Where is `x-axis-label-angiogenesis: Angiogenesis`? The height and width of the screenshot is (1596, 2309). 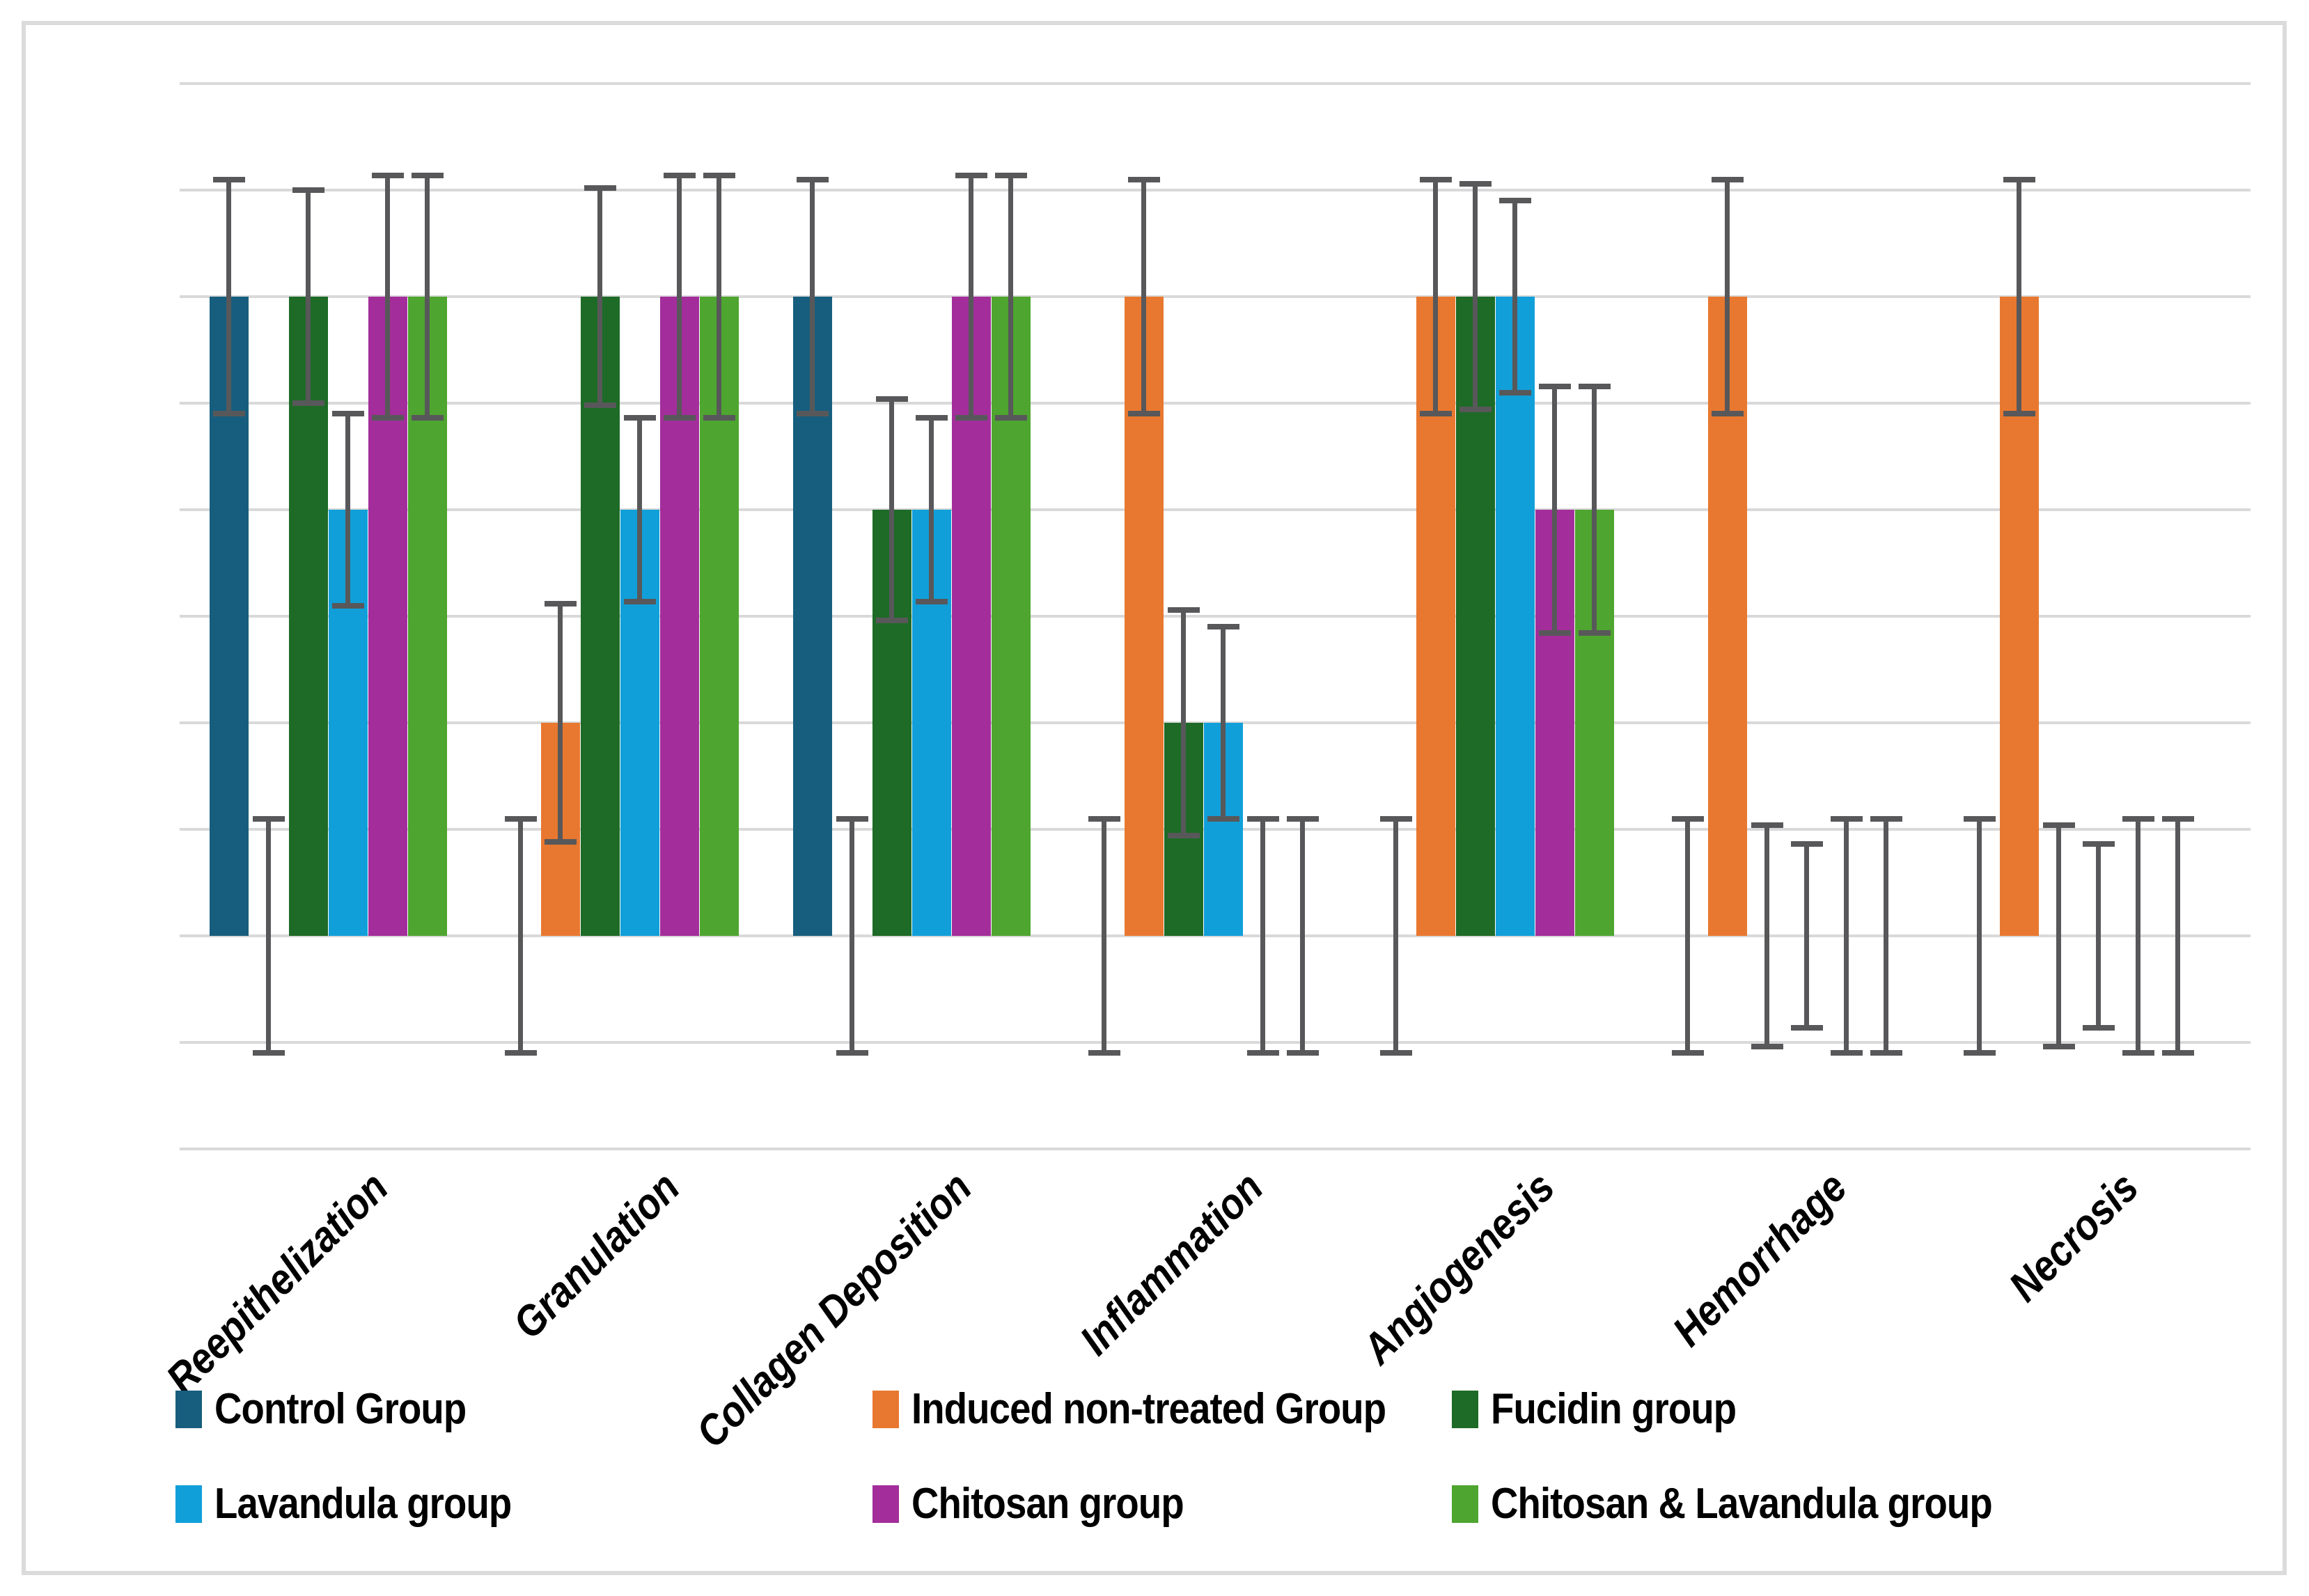 x-axis-label-angiogenesis: Angiogenesis is located at coordinates (1448, 1279).